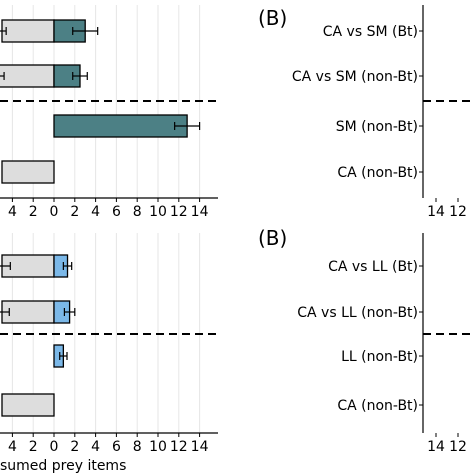  I want to click on category-label: CA vs LL (Bt), so click(373, 267).